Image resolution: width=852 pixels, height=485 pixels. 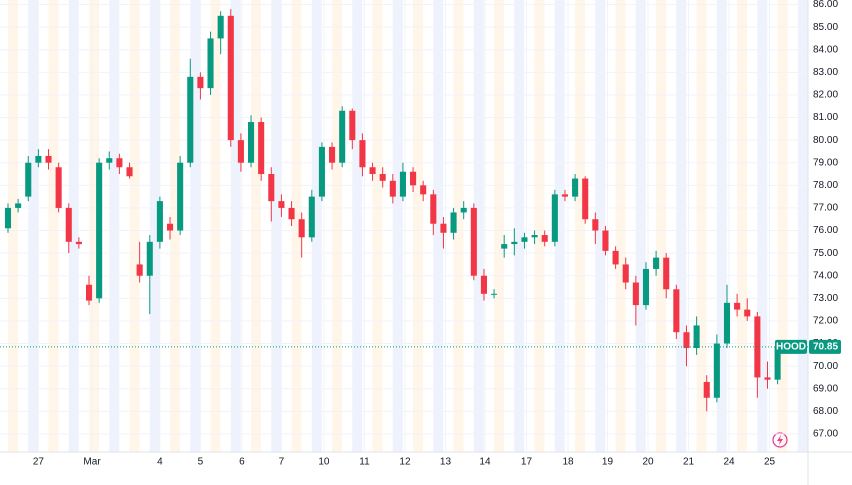 I want to click on price-label: 70.85, so click(x=825, y=347).